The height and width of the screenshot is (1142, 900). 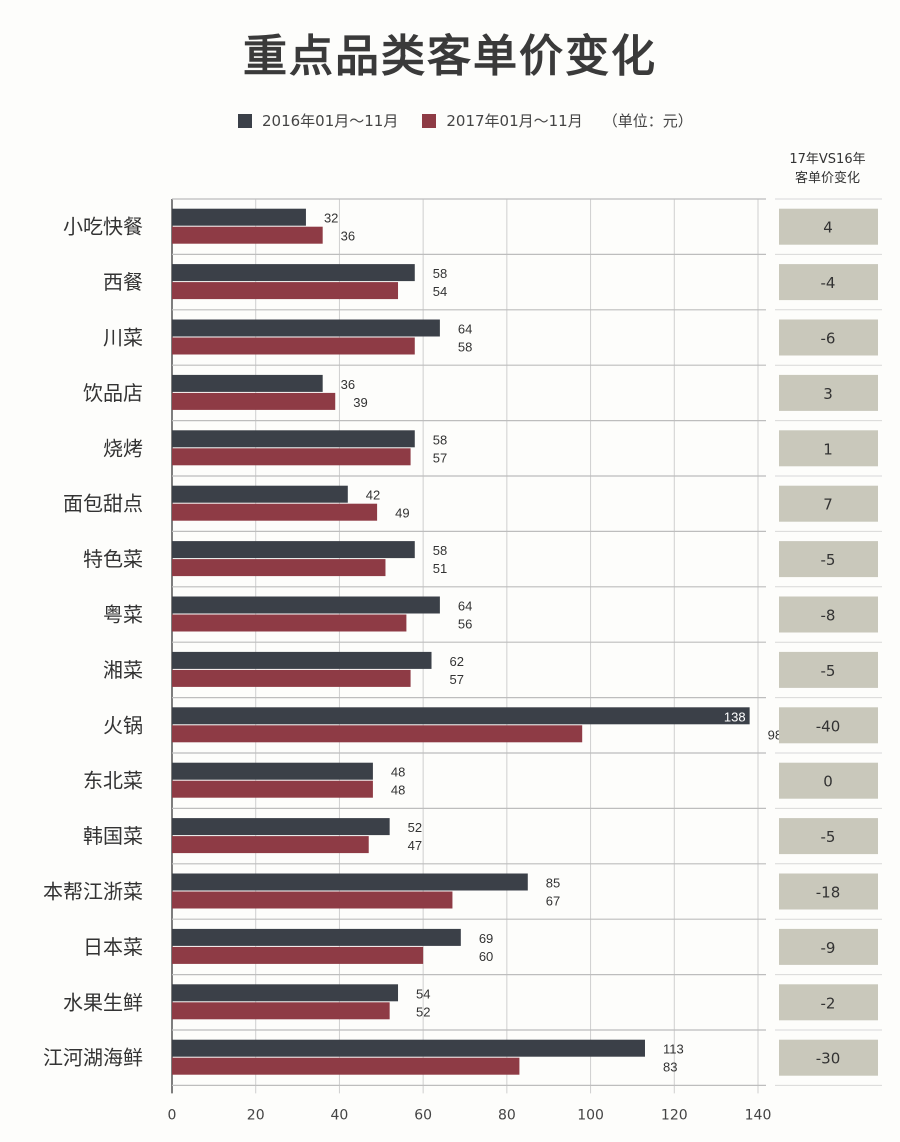 I want to click on legend-swatch-2016, so click(x=245, y=120).